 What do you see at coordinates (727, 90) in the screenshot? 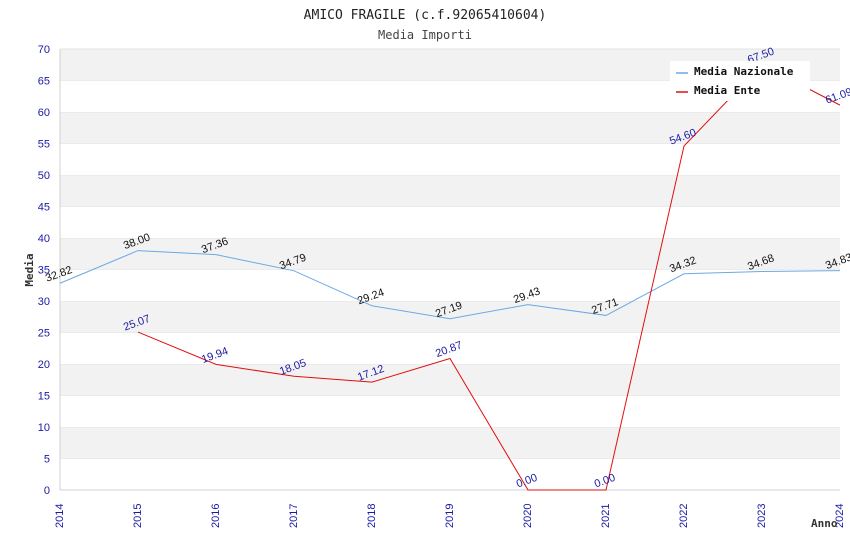
I see `legend-label-ente: Media Ente` at bounding box center [727, 90].